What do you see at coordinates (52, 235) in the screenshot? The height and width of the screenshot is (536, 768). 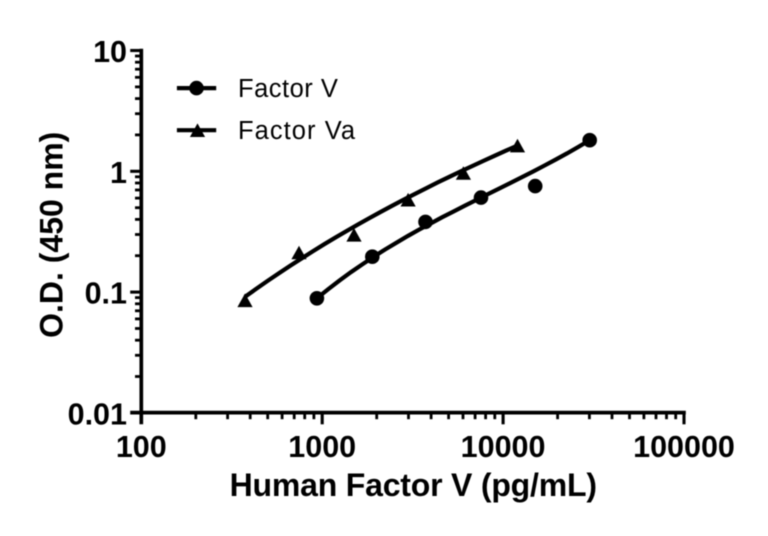 I see `svg-text: O.D. (450 nm)` at bounding box center [52, 235].